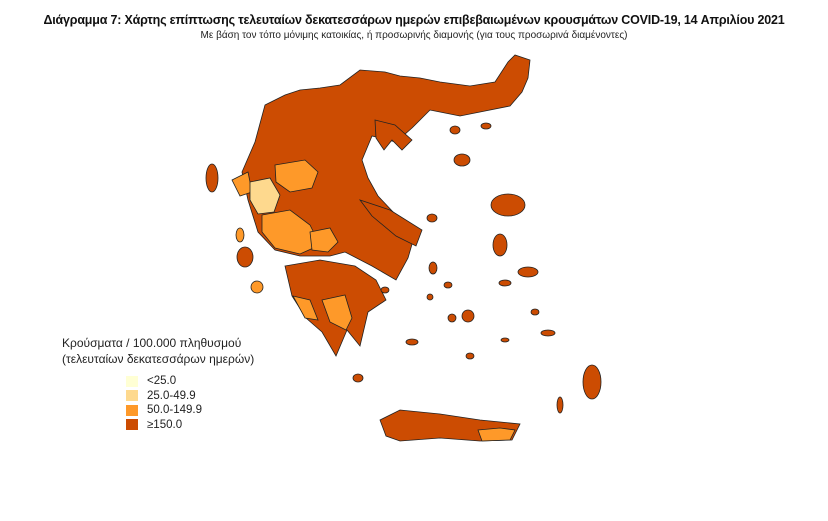 This screenshot has width=828, height=521. I want to click on island-samos, so click(528, 272).